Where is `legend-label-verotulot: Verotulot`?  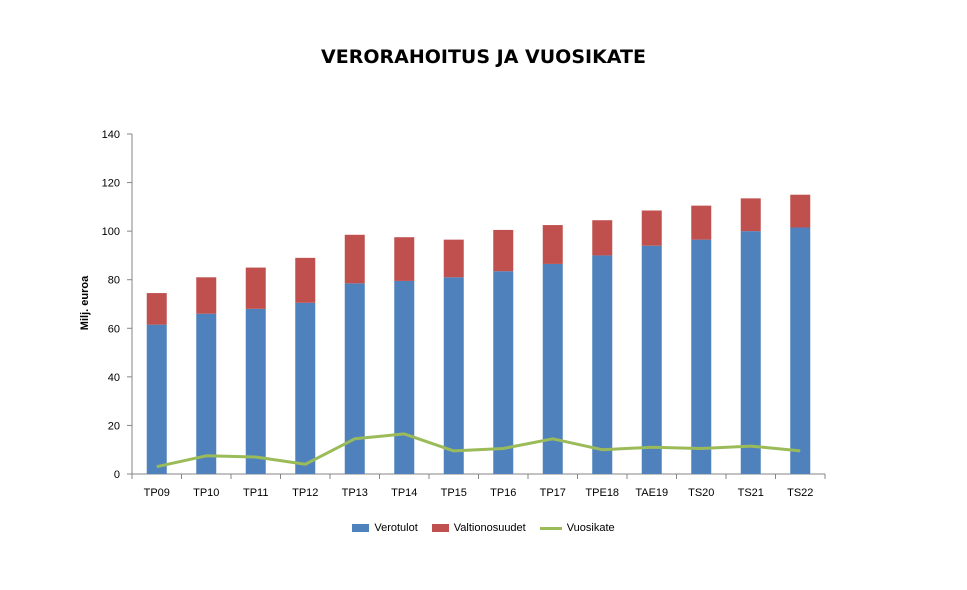
legend-label-verotulot: Verotulot is located at coordinates (396, 528).